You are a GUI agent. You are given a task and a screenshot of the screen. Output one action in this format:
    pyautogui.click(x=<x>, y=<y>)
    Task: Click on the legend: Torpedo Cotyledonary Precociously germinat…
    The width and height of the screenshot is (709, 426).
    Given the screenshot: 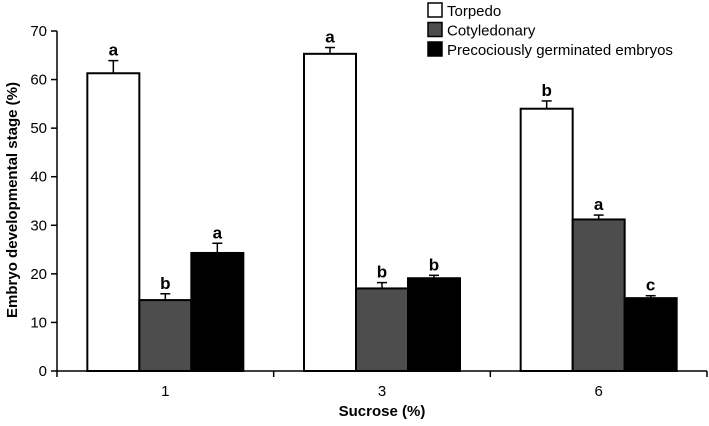 What is the action you would take?
    pyautogui.click(x=550, y=30)
    